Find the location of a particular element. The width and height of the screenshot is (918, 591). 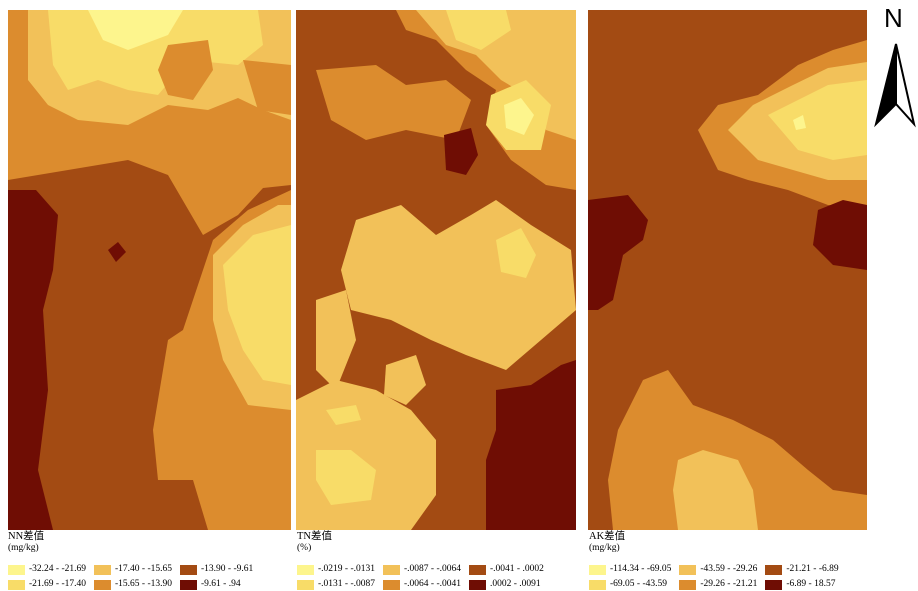

legend-label: -.0087 - -.0064 is located at coordinates (432, 569).